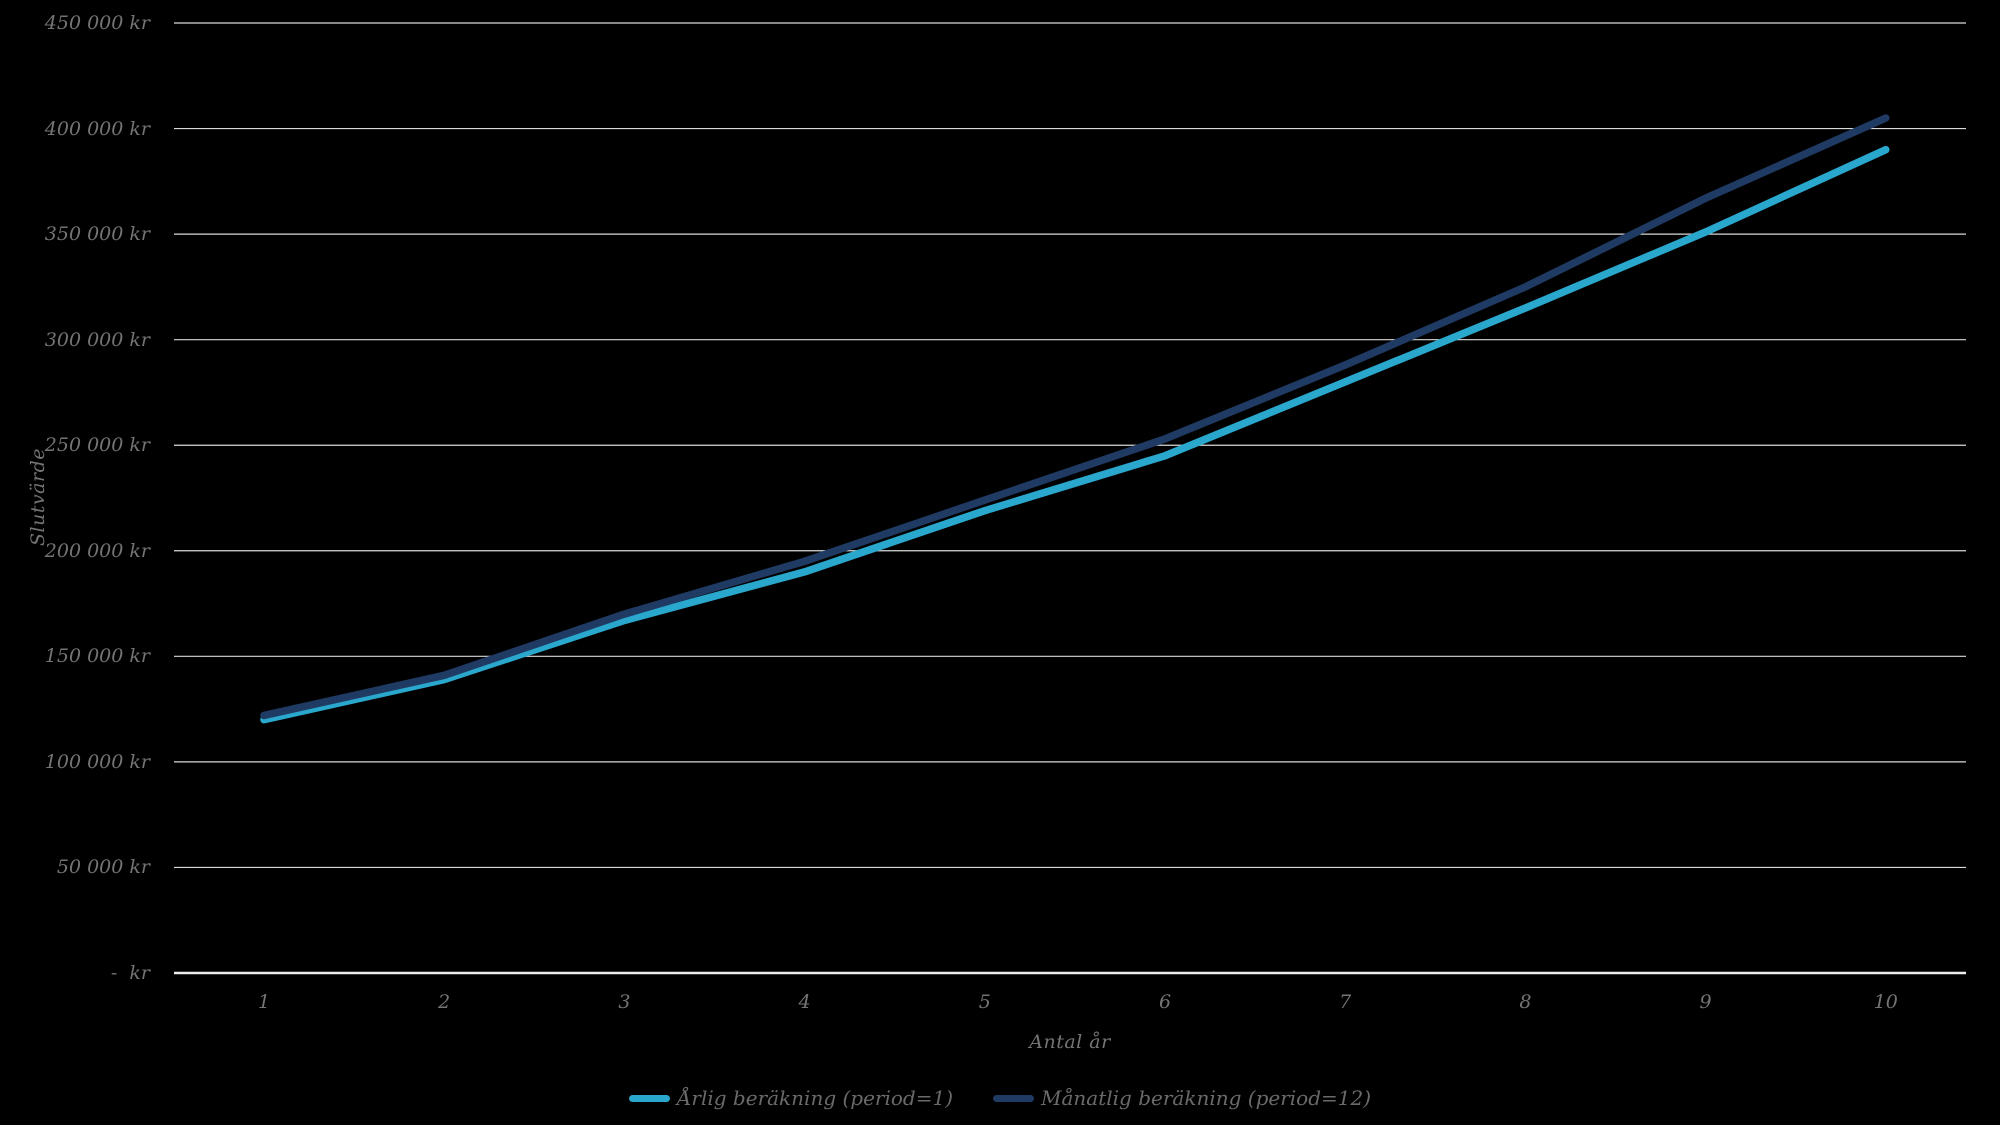 The image size is (2000, 1125). Describe the element at coordinates (38, 497) in the screenshot. I see `y-axis-title: Slutvärde` at that location.